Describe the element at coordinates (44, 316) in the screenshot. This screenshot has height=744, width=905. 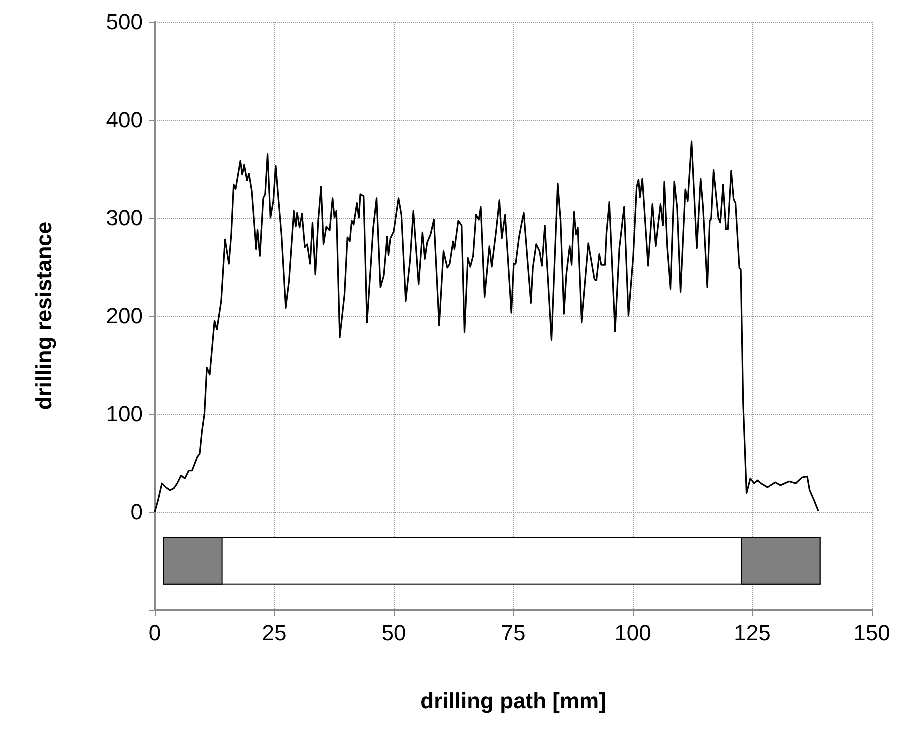
I see `y-axis-title: drilling resistance` at that location.